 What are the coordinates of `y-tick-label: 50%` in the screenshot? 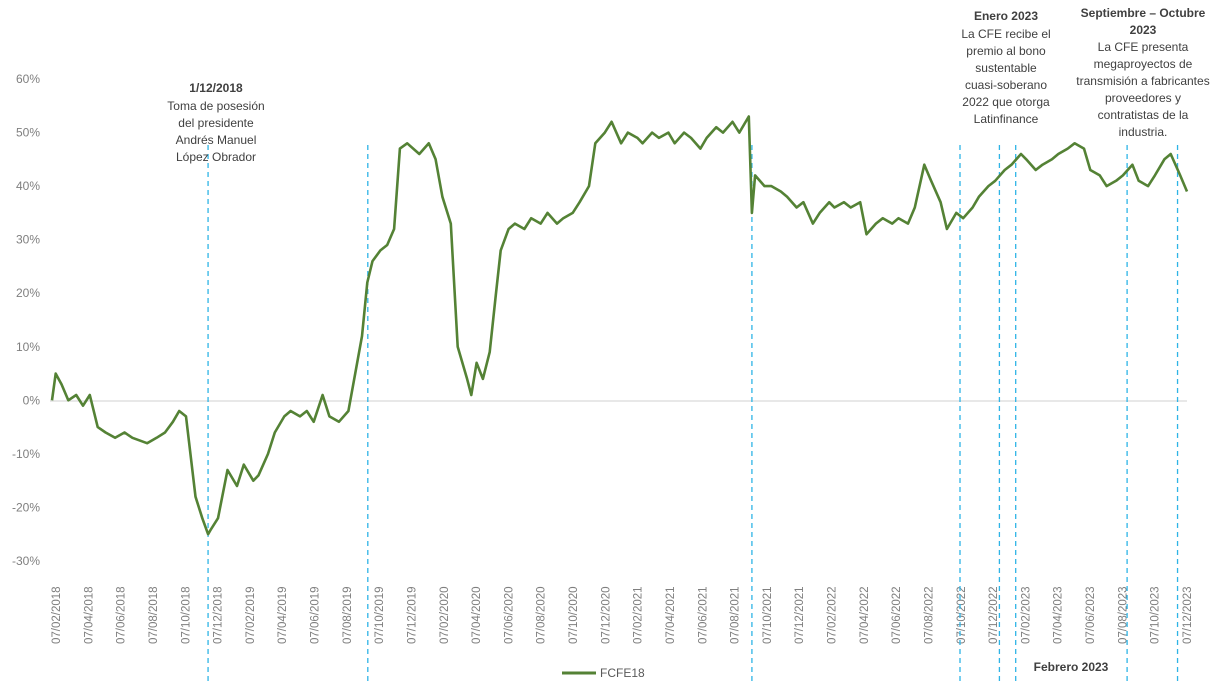 It's located at (28, 133).